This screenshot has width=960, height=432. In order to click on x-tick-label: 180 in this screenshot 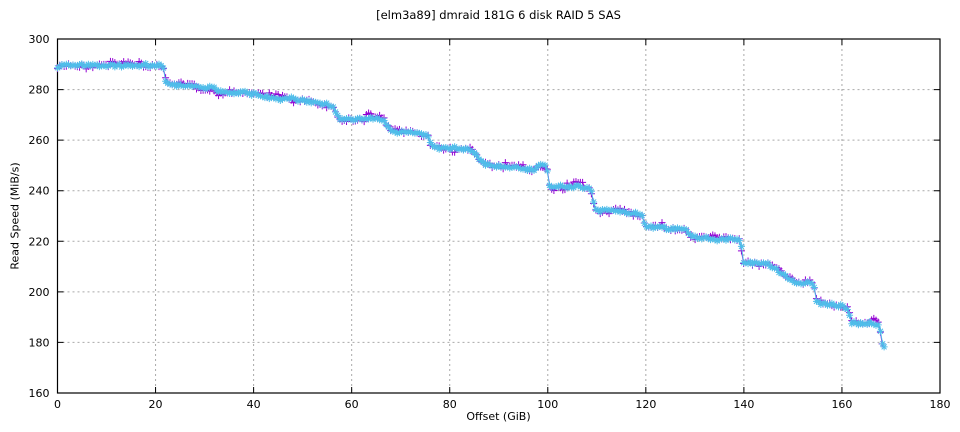, I will do `click(940, 404)`.